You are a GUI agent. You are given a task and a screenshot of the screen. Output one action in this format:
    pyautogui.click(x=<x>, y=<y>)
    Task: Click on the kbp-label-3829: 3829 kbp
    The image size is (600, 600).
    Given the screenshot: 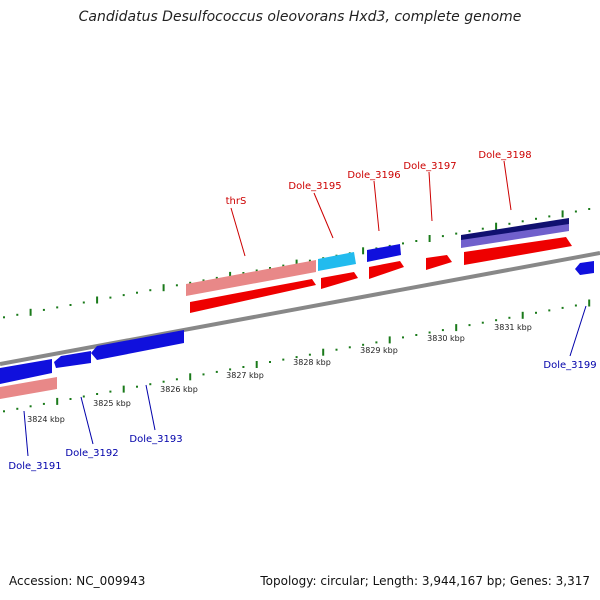 What is the action you would take?
    pyautogui.click(x=379, y=350)
    